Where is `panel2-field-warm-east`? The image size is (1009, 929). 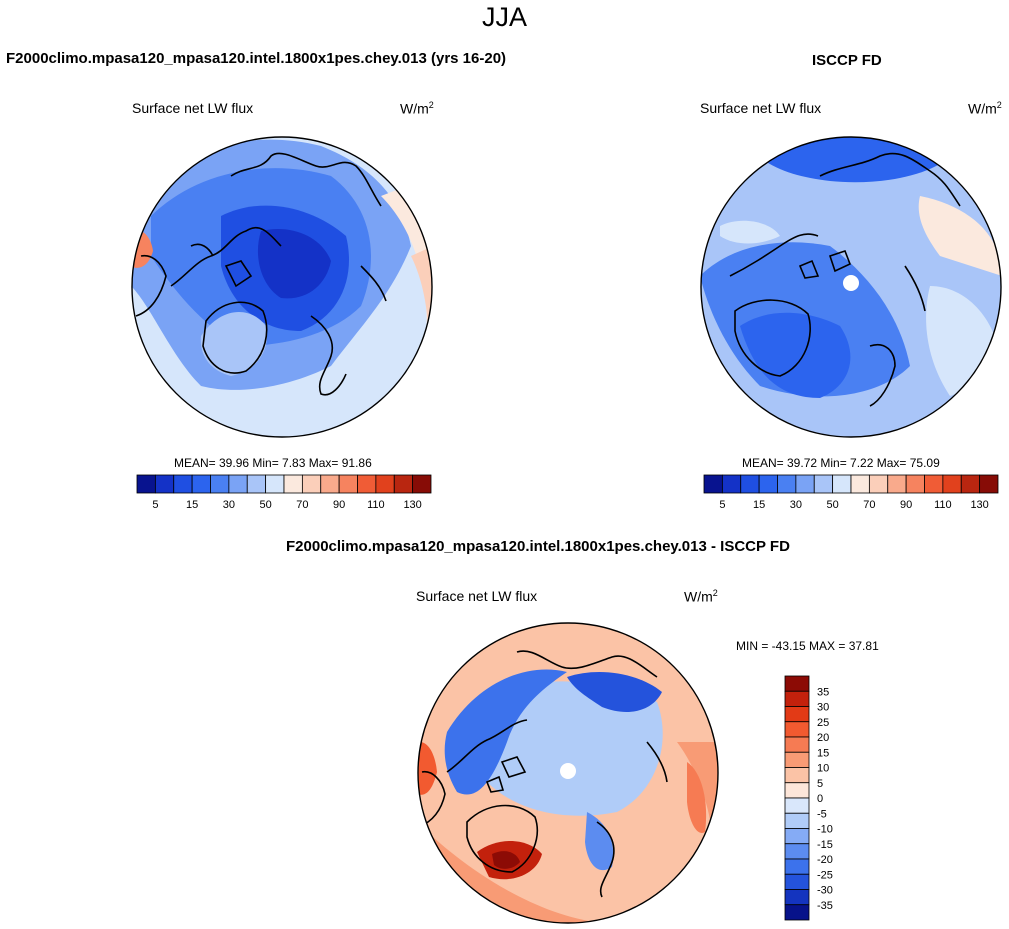 panel2-field-warm-east is located at coordinates (959, 236).